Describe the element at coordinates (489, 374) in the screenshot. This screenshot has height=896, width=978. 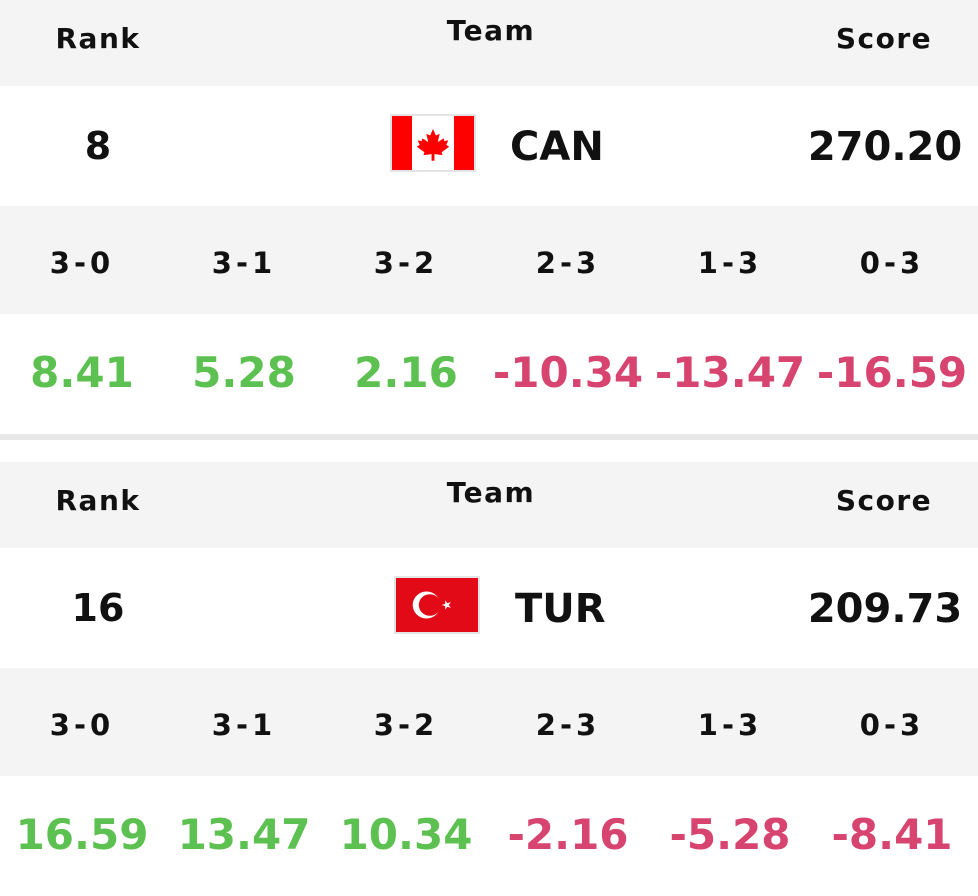
I see `point-change-row: 8.41 5.28 2.16 -10.34 -13.47 -16.59` at that location.